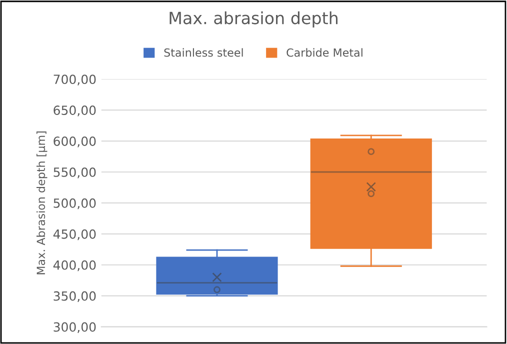 The height and width of the screenshot is (344, 507). Describe the element at coordinates (75, 111) in the screenshot. I see `y-tick-label: 650,00` at that location.